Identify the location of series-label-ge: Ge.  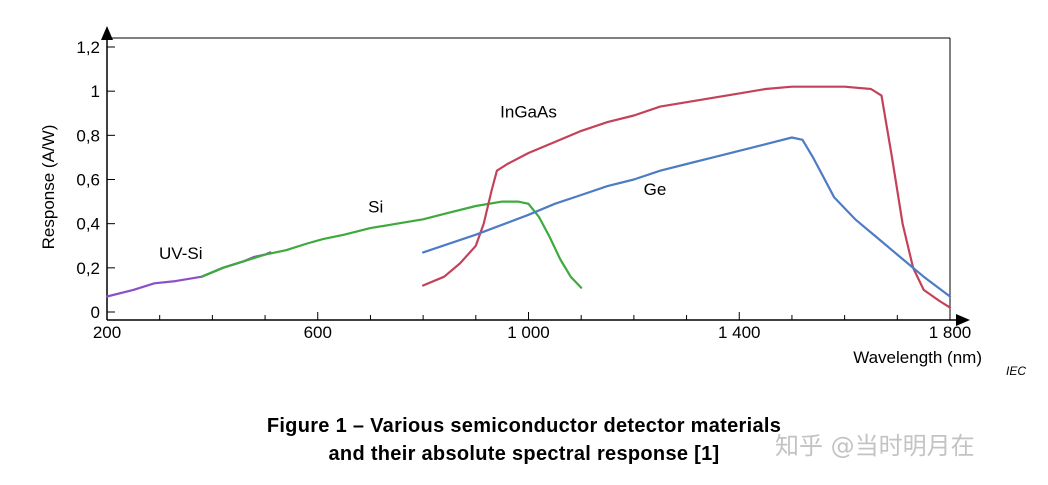
(655, 189).